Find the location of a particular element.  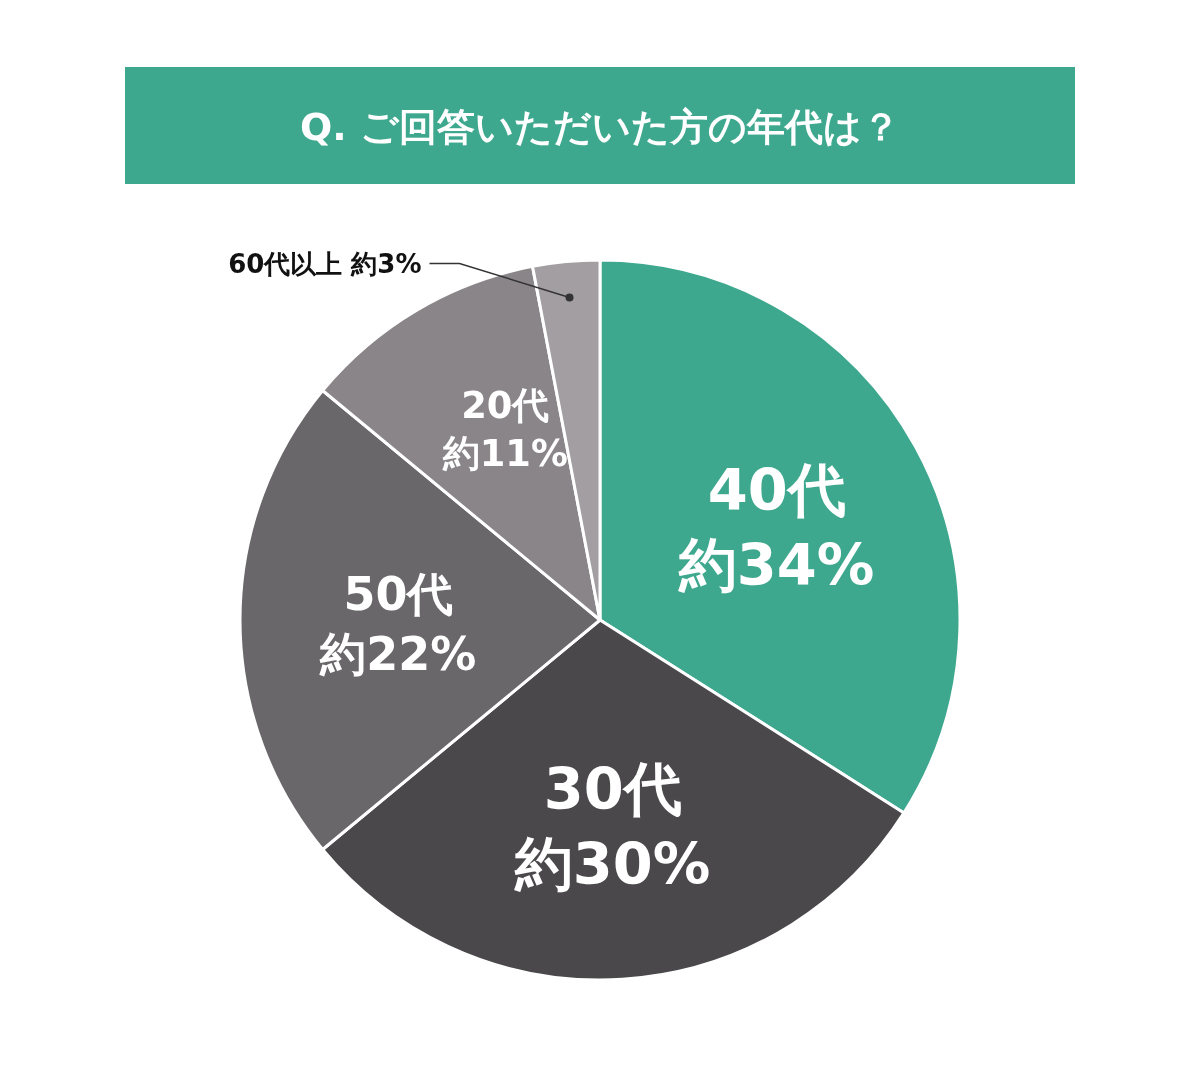

data-label: 約22% is located at coordinates (398, 654).